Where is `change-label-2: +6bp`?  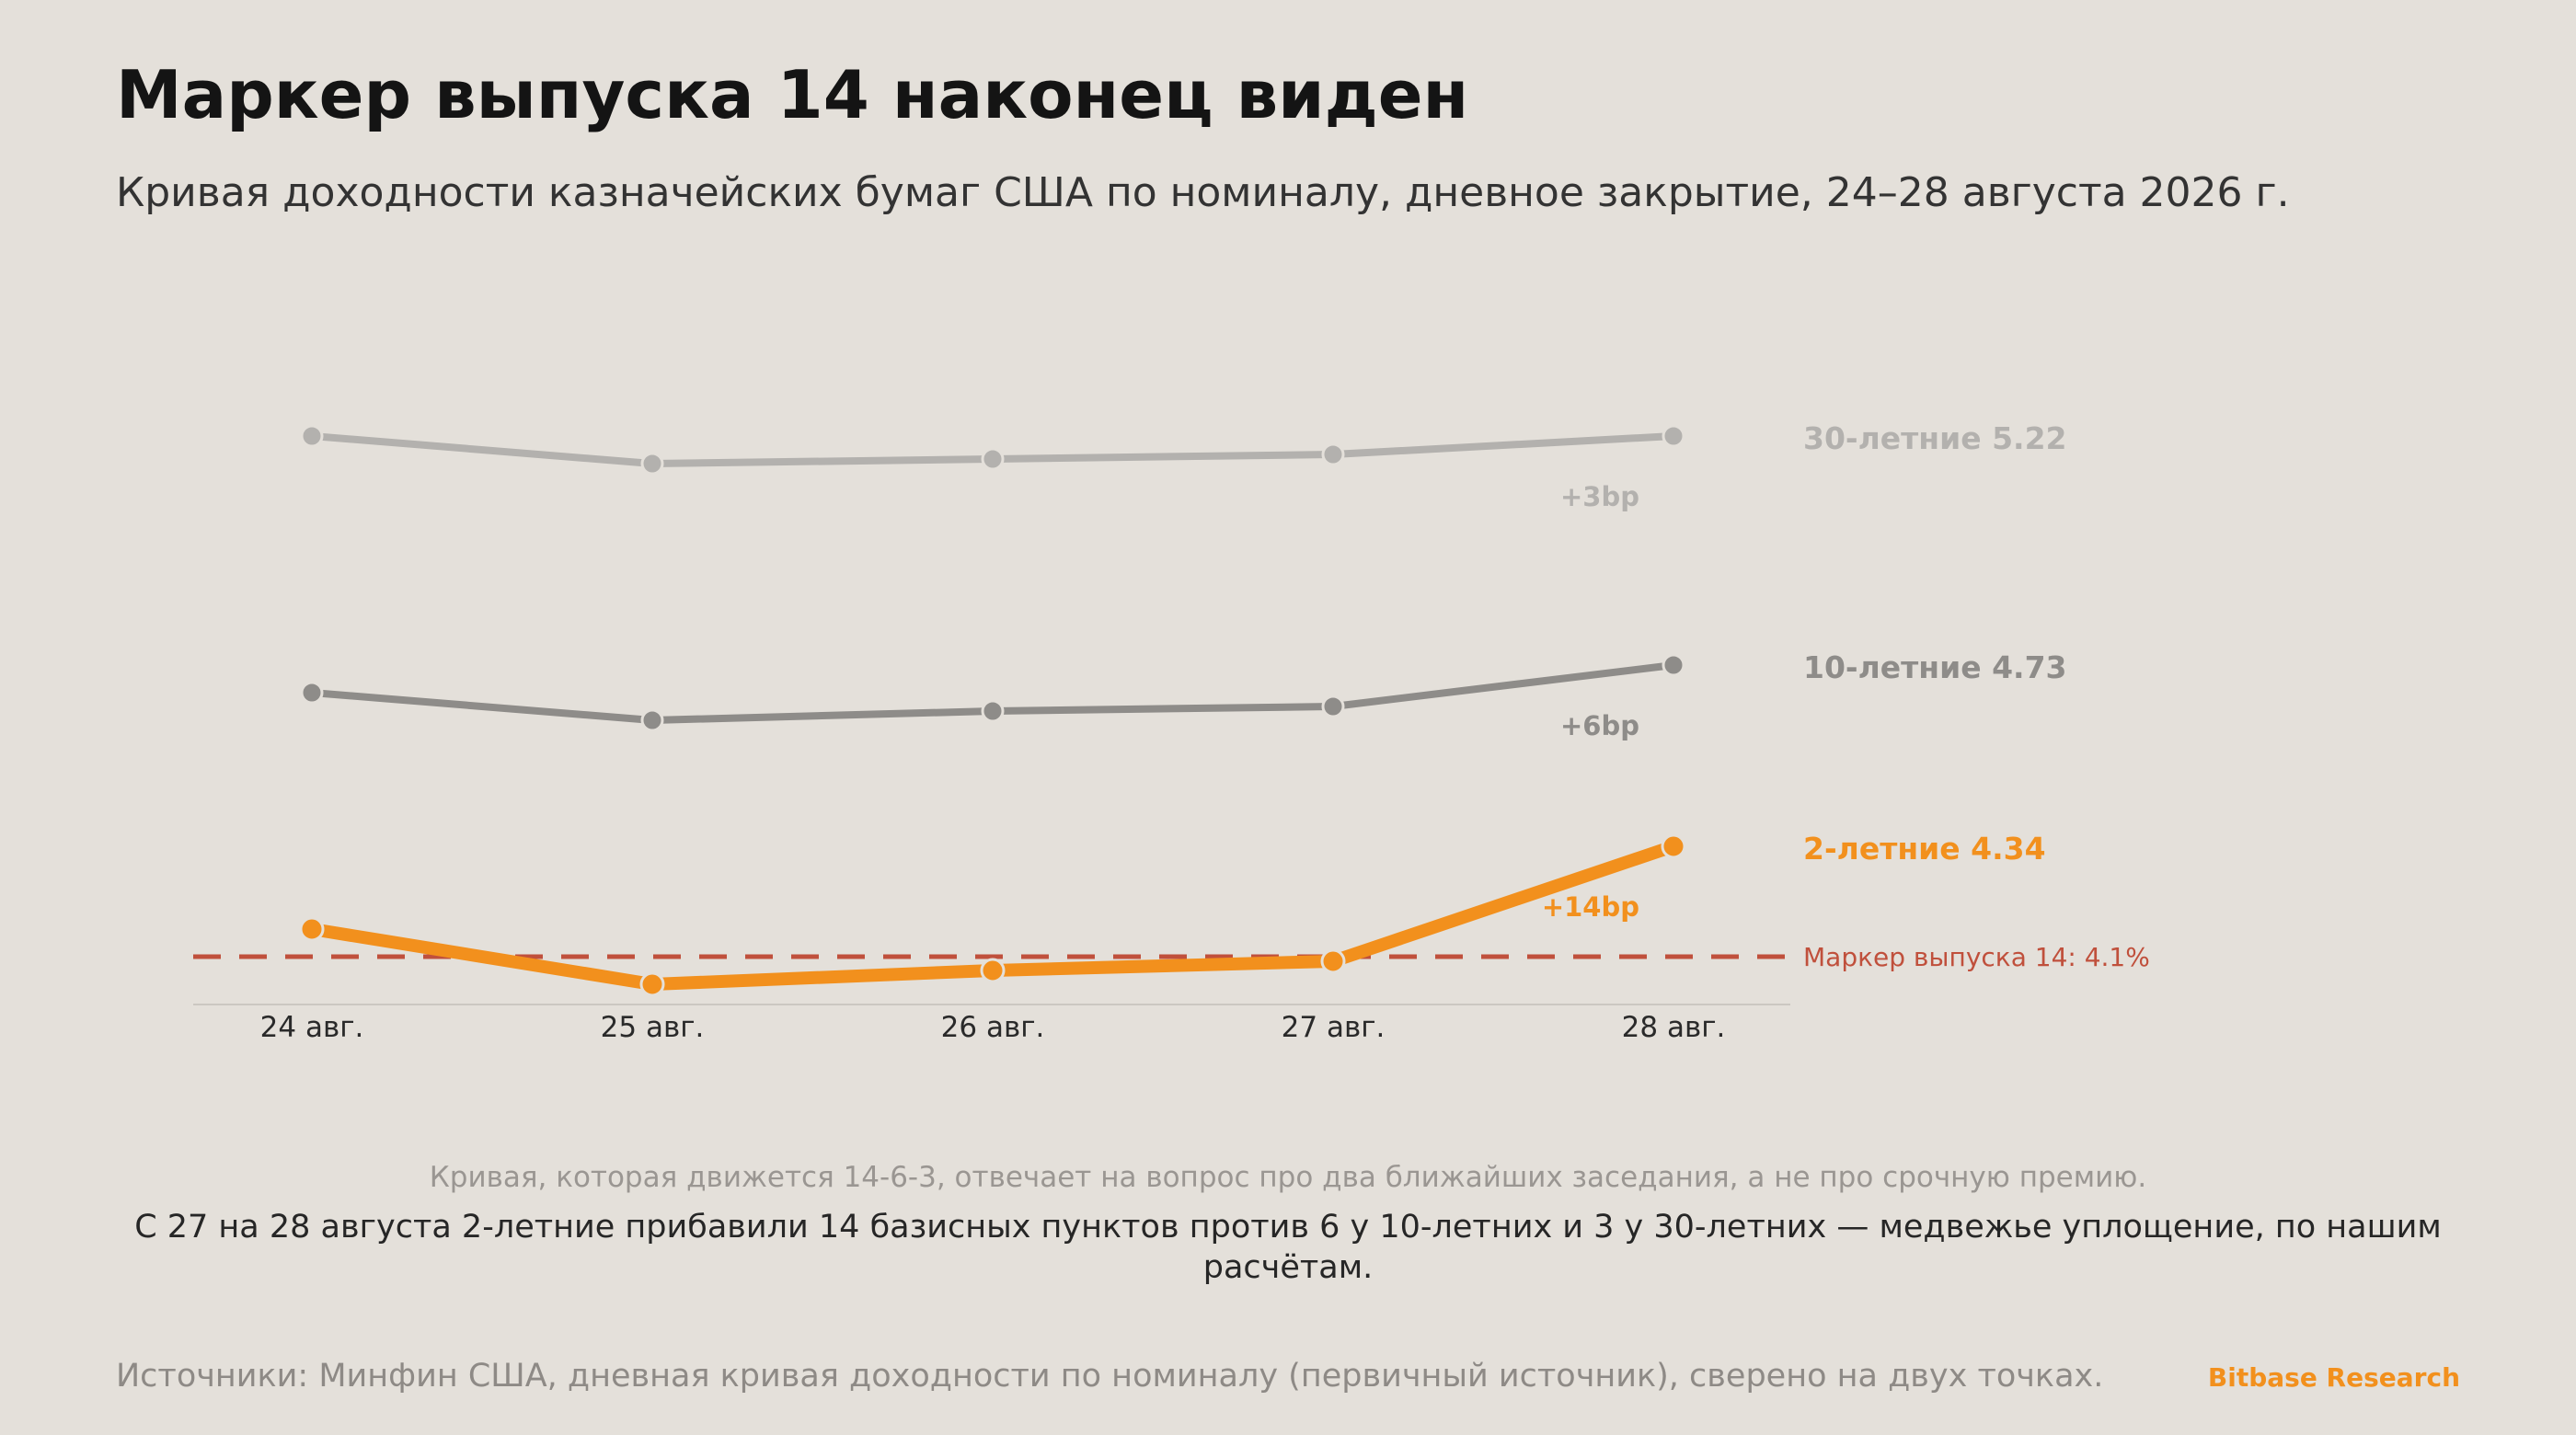
change-label-2: +6bp is located at coordinates (1599, 725).